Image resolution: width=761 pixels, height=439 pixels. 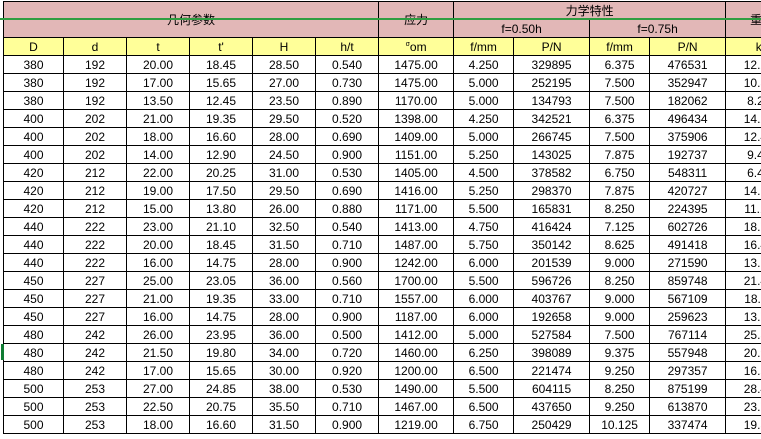 What do you see at coordinates (552, 119) in the screenshot?
I see `table-cell: 342521` at bounding box center [552, 119].